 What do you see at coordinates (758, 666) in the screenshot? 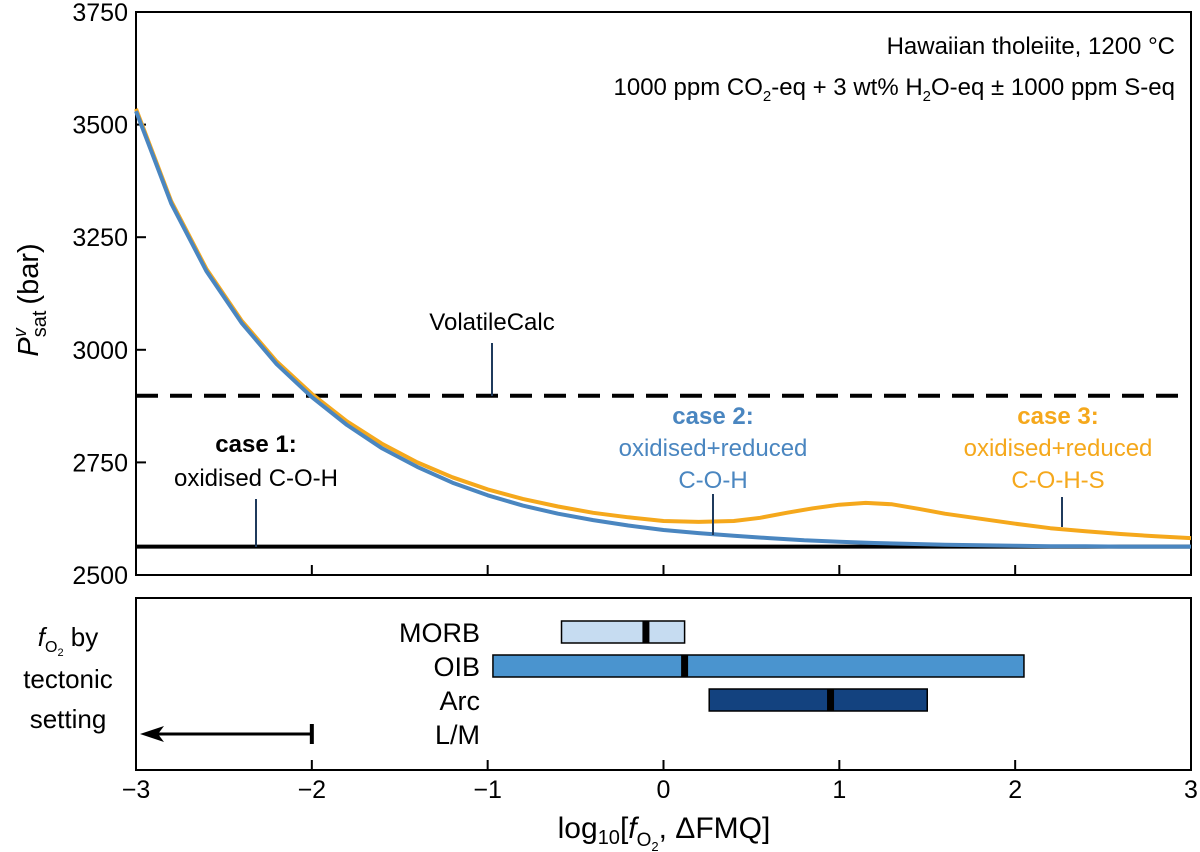
I see `range-bar-oib` at bounding box center [758, 666].